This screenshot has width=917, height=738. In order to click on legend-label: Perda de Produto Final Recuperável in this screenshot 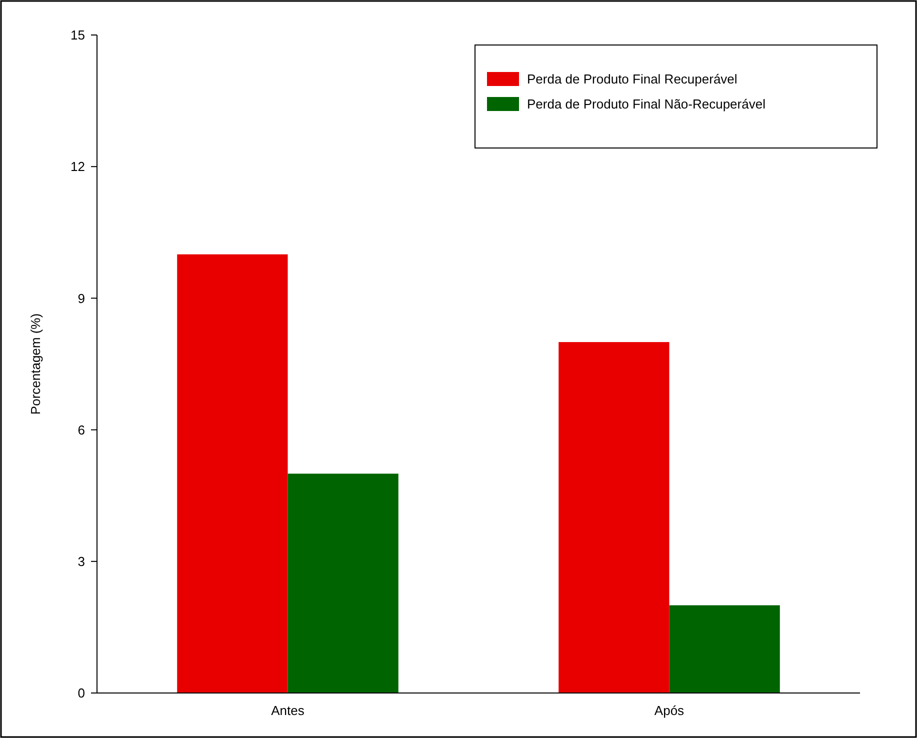, I will do `click(632, 79)`.